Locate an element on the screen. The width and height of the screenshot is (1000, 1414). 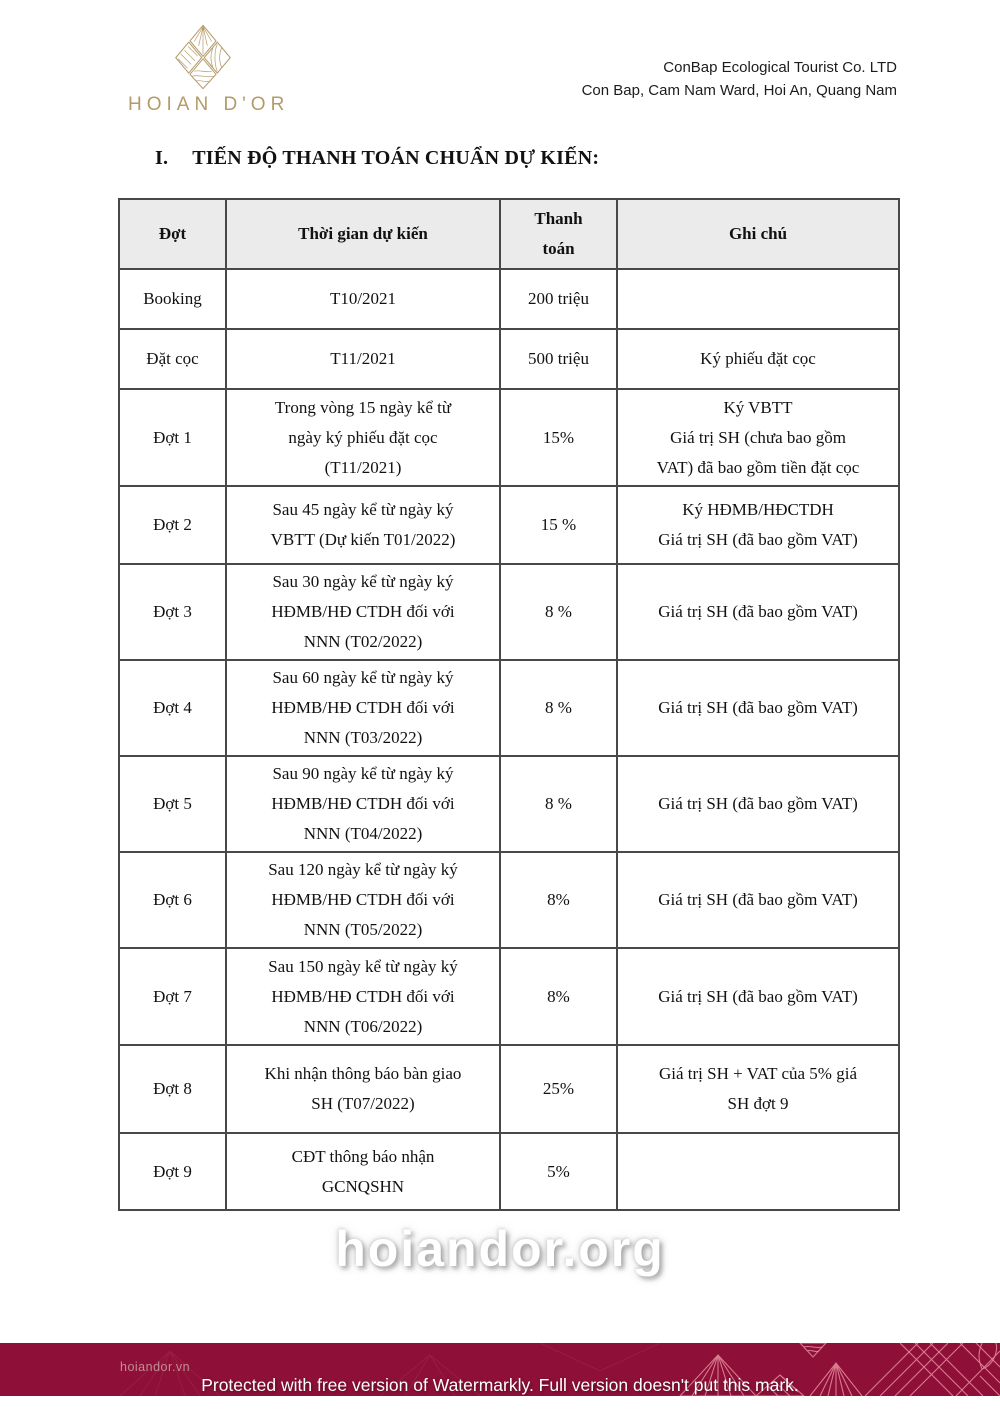
payment-cell: 15% is located at coordinates (558, 437).